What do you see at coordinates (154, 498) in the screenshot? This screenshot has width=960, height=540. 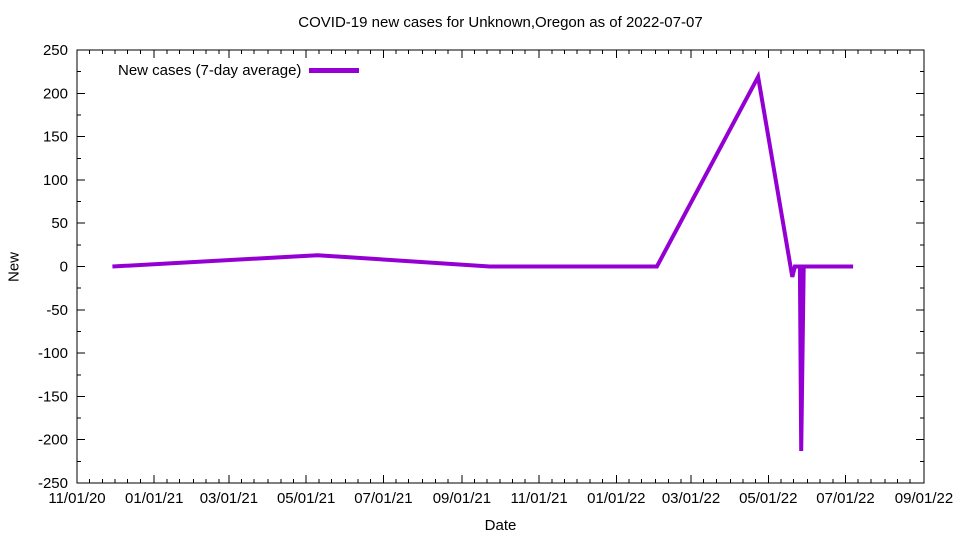 I see `x-tick-label: 01/01/21` at bounding box center [154, 498].